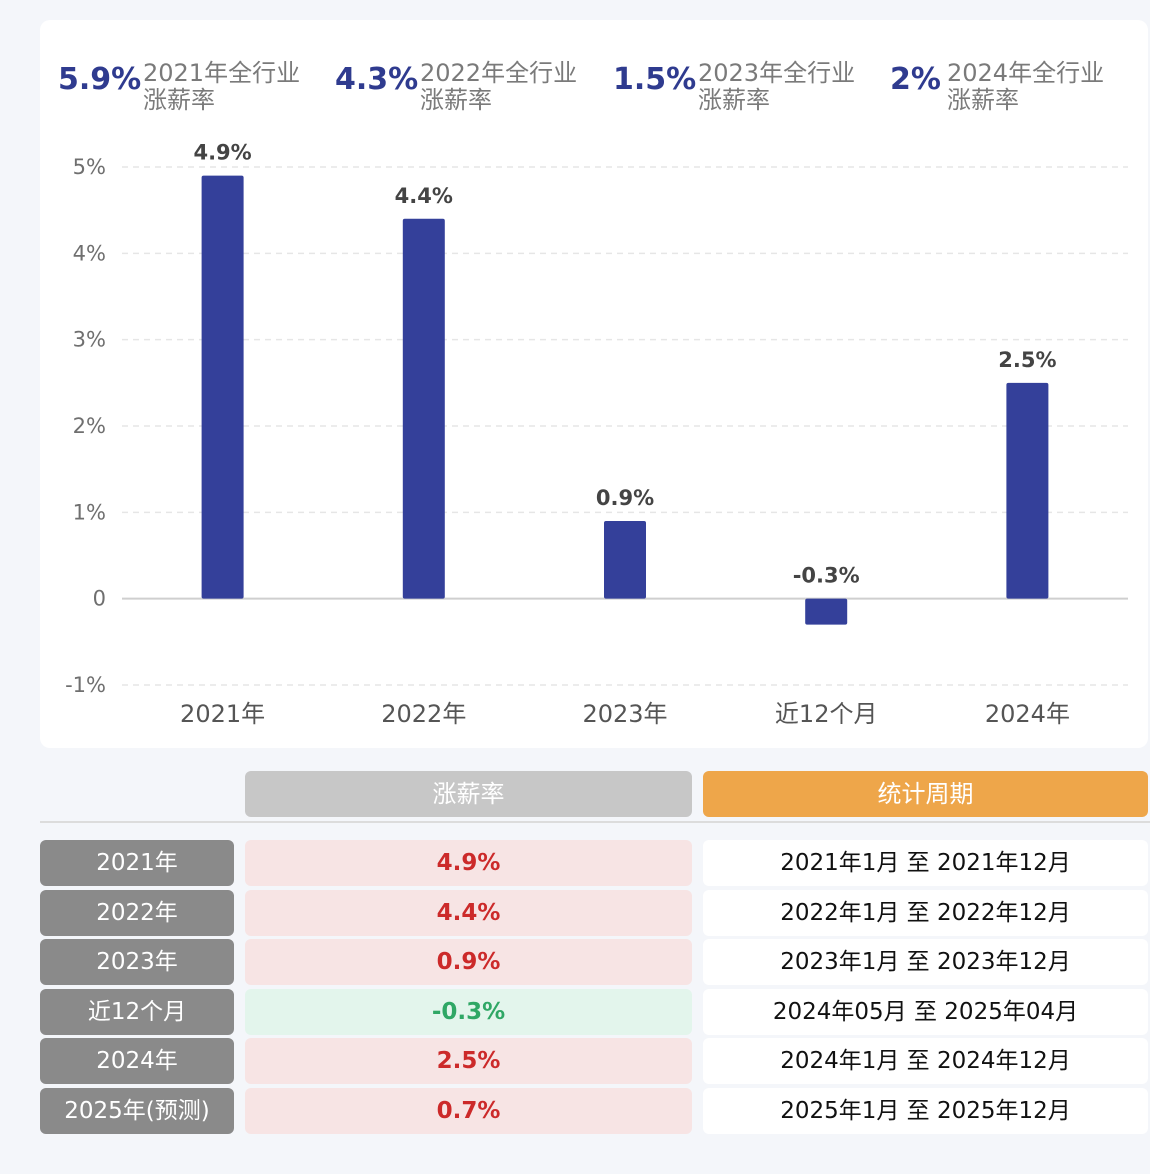  I want to click on row-period: 2021年1月 至 2021年12月, so click(925, 863).